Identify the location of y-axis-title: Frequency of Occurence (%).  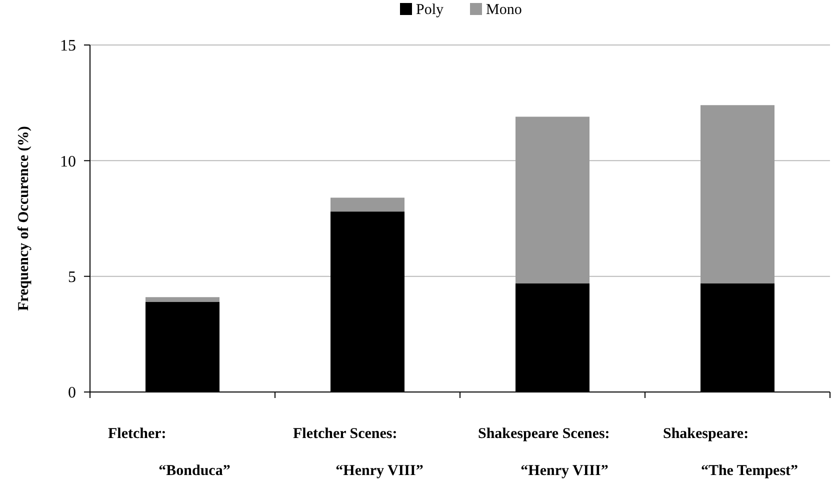
(24, 218).